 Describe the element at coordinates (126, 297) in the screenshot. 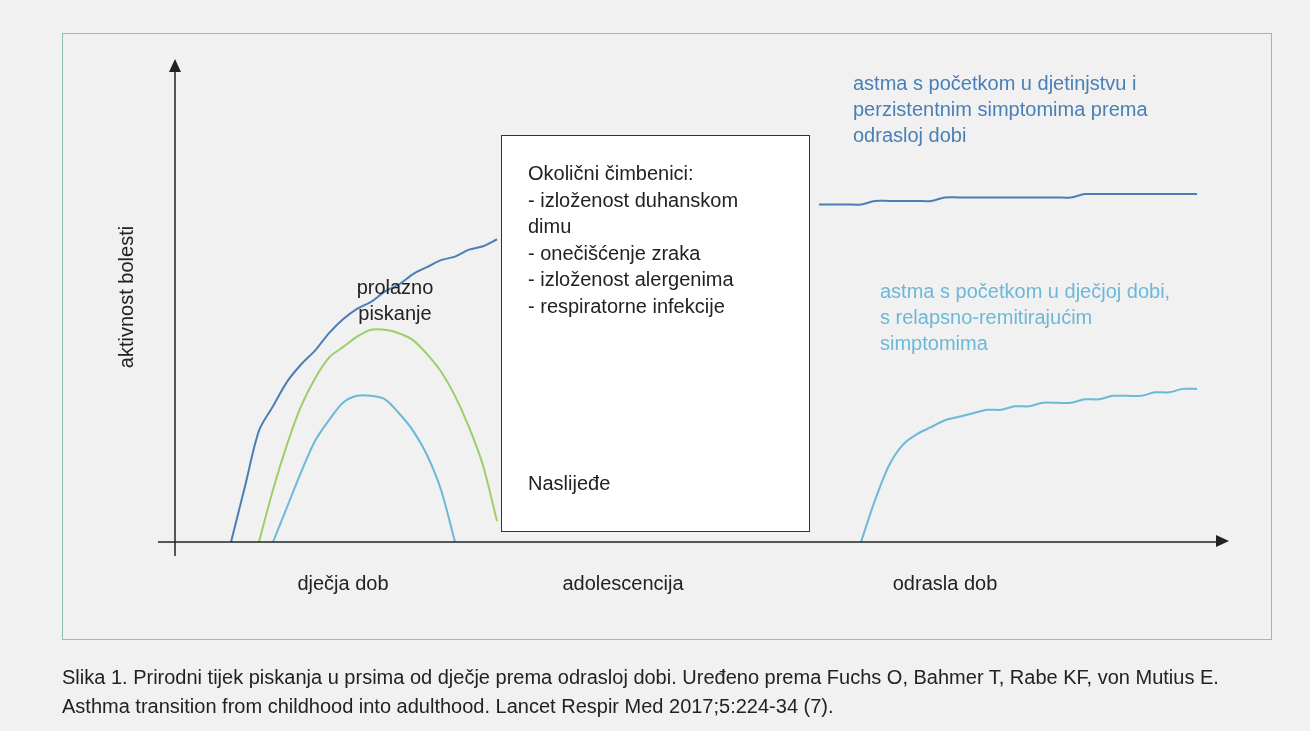

I see `y-axis-title: aktivnost bolesti` at that location.